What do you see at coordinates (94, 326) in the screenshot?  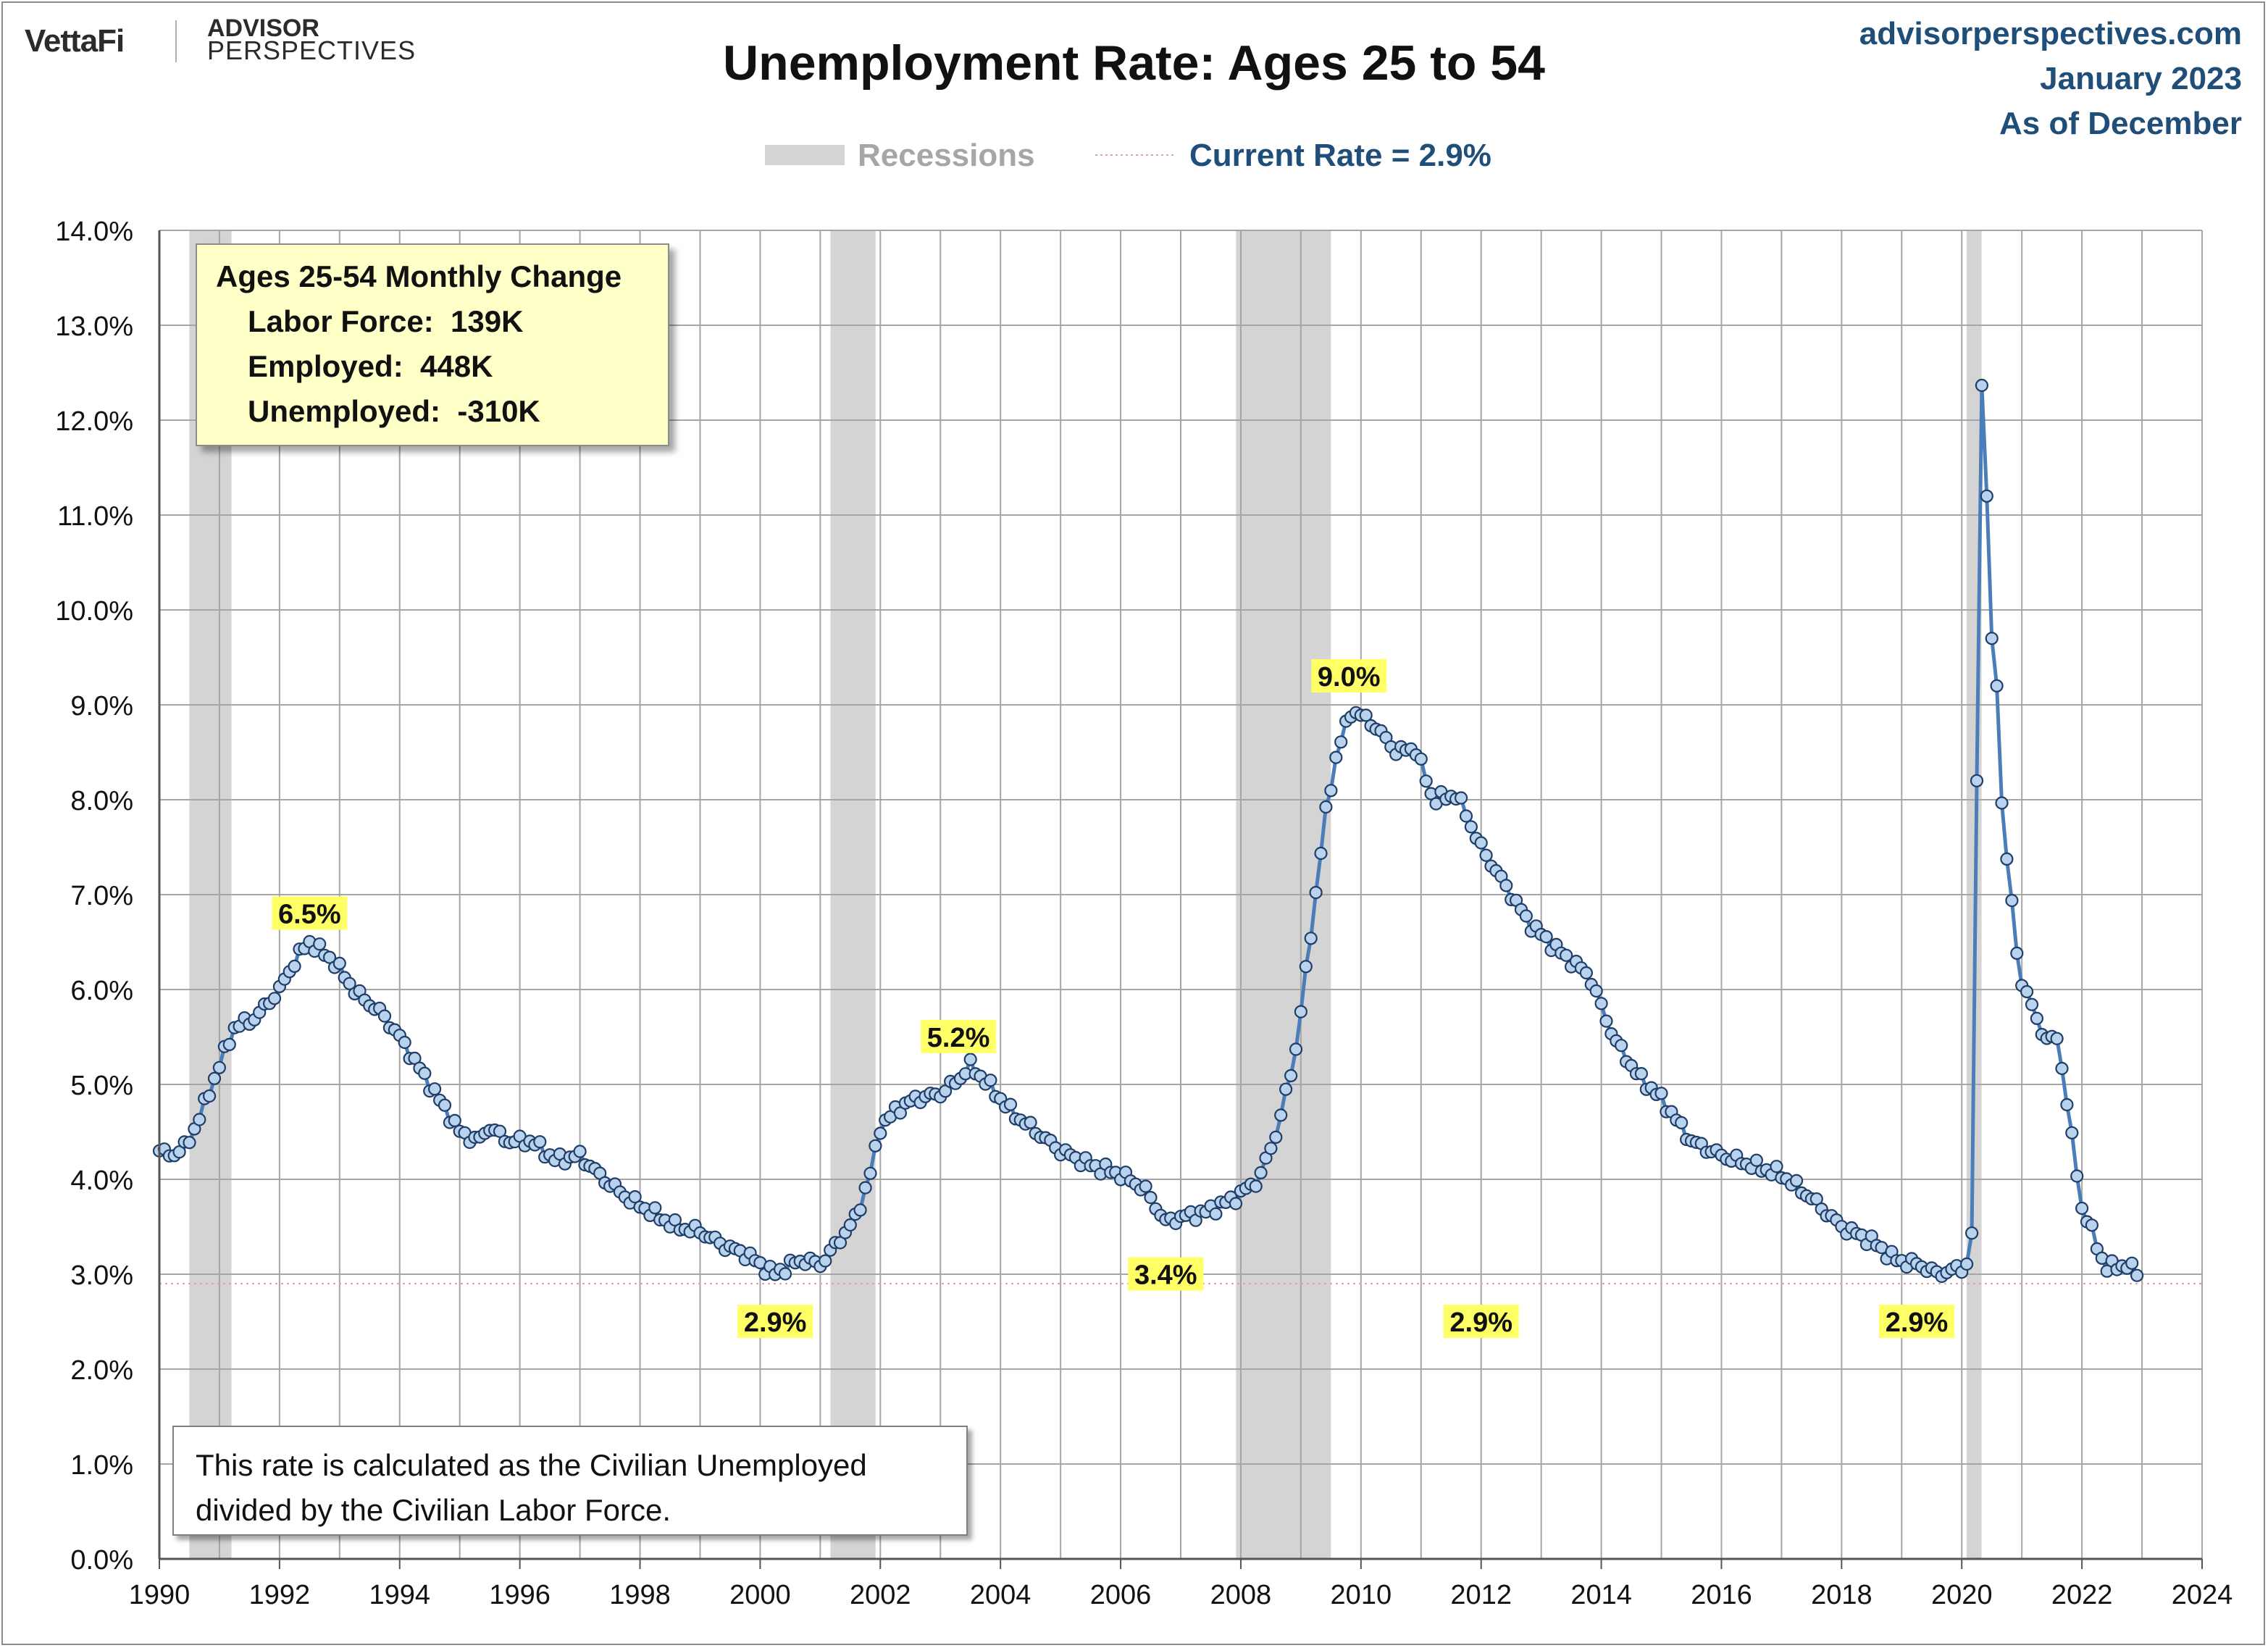 I see `y-tick-label: 13.0%` at bounding box center [94, 326].